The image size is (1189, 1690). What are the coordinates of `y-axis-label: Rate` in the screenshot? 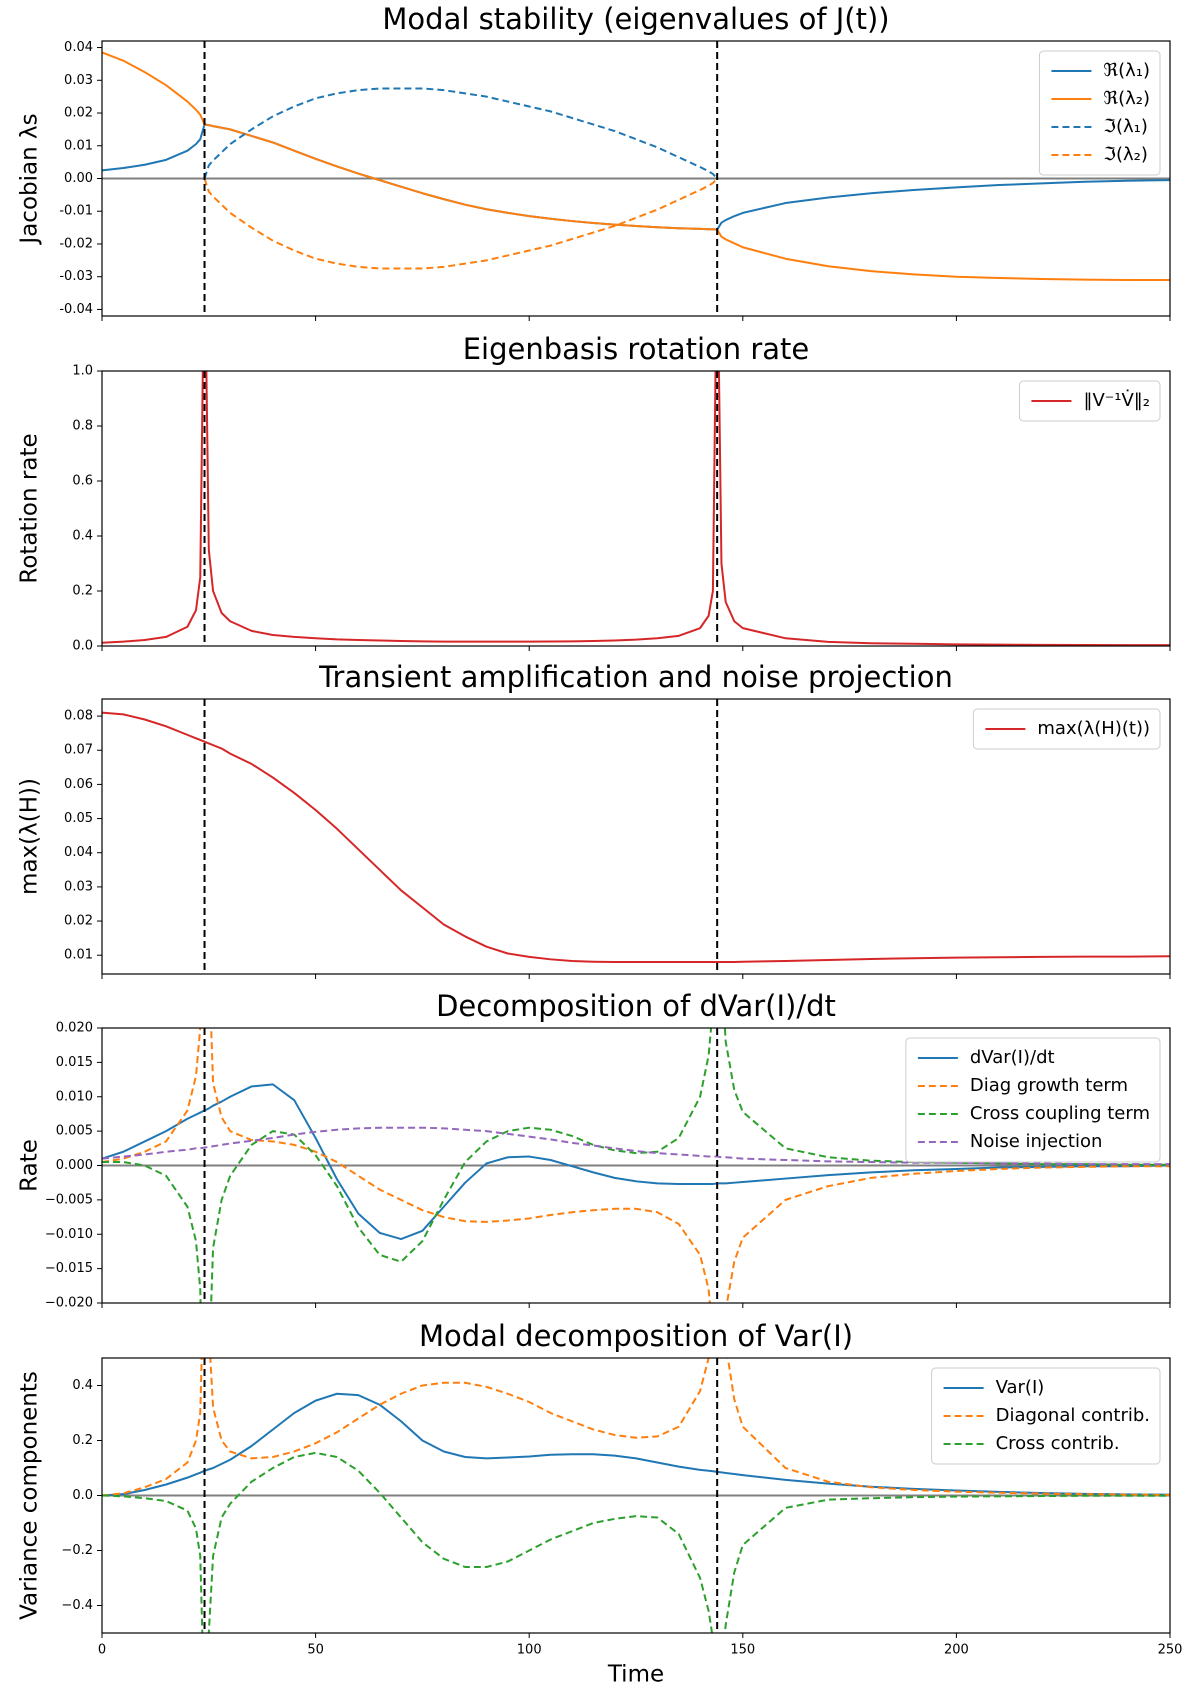 It's located at (30, 1165).